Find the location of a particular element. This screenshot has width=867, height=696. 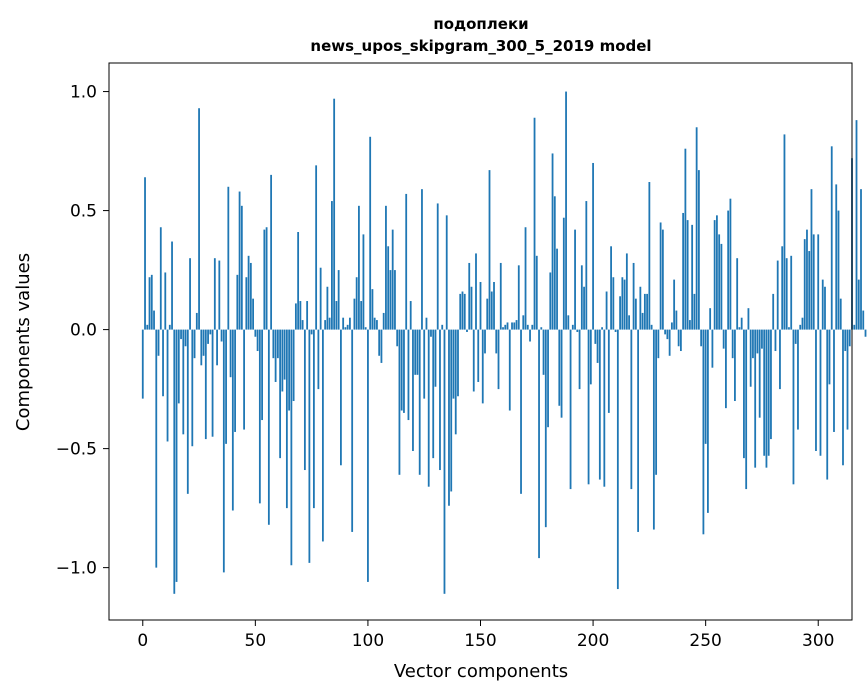

x-tick-label: 150 is located at coordinates (480, 641).